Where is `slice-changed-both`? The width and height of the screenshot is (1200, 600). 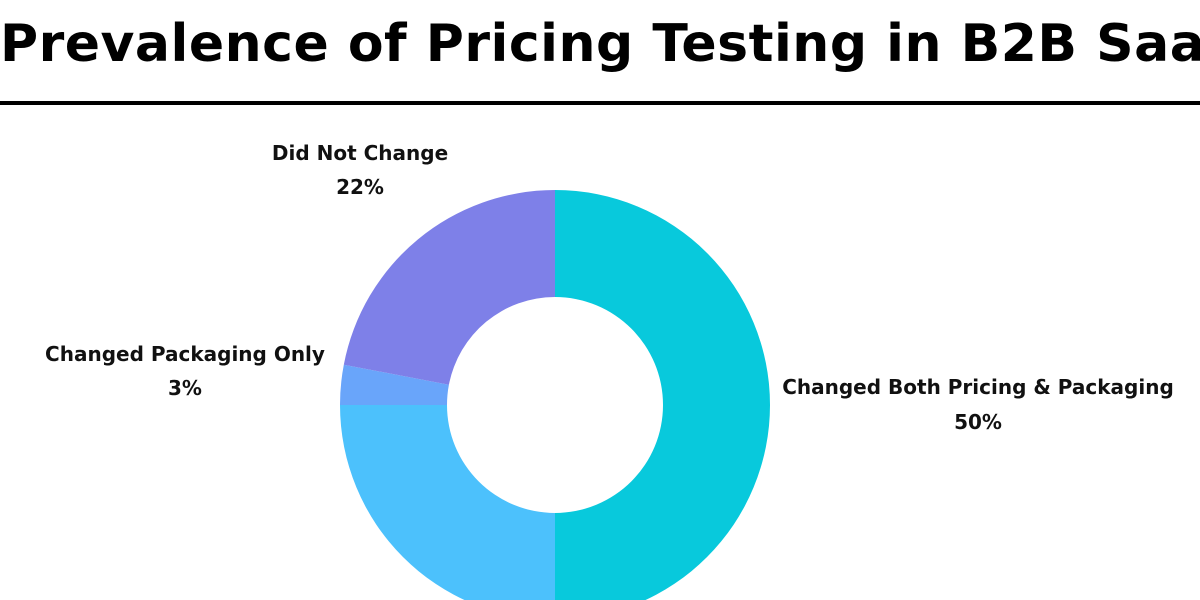 slice-changed-both is located at coordinates (662, 395).